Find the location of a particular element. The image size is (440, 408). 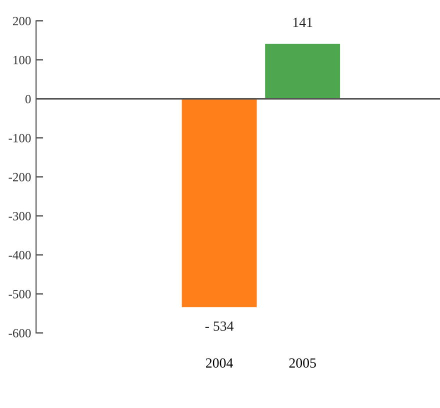

y-tick-label: -100 is located at coordinates (19, 138).